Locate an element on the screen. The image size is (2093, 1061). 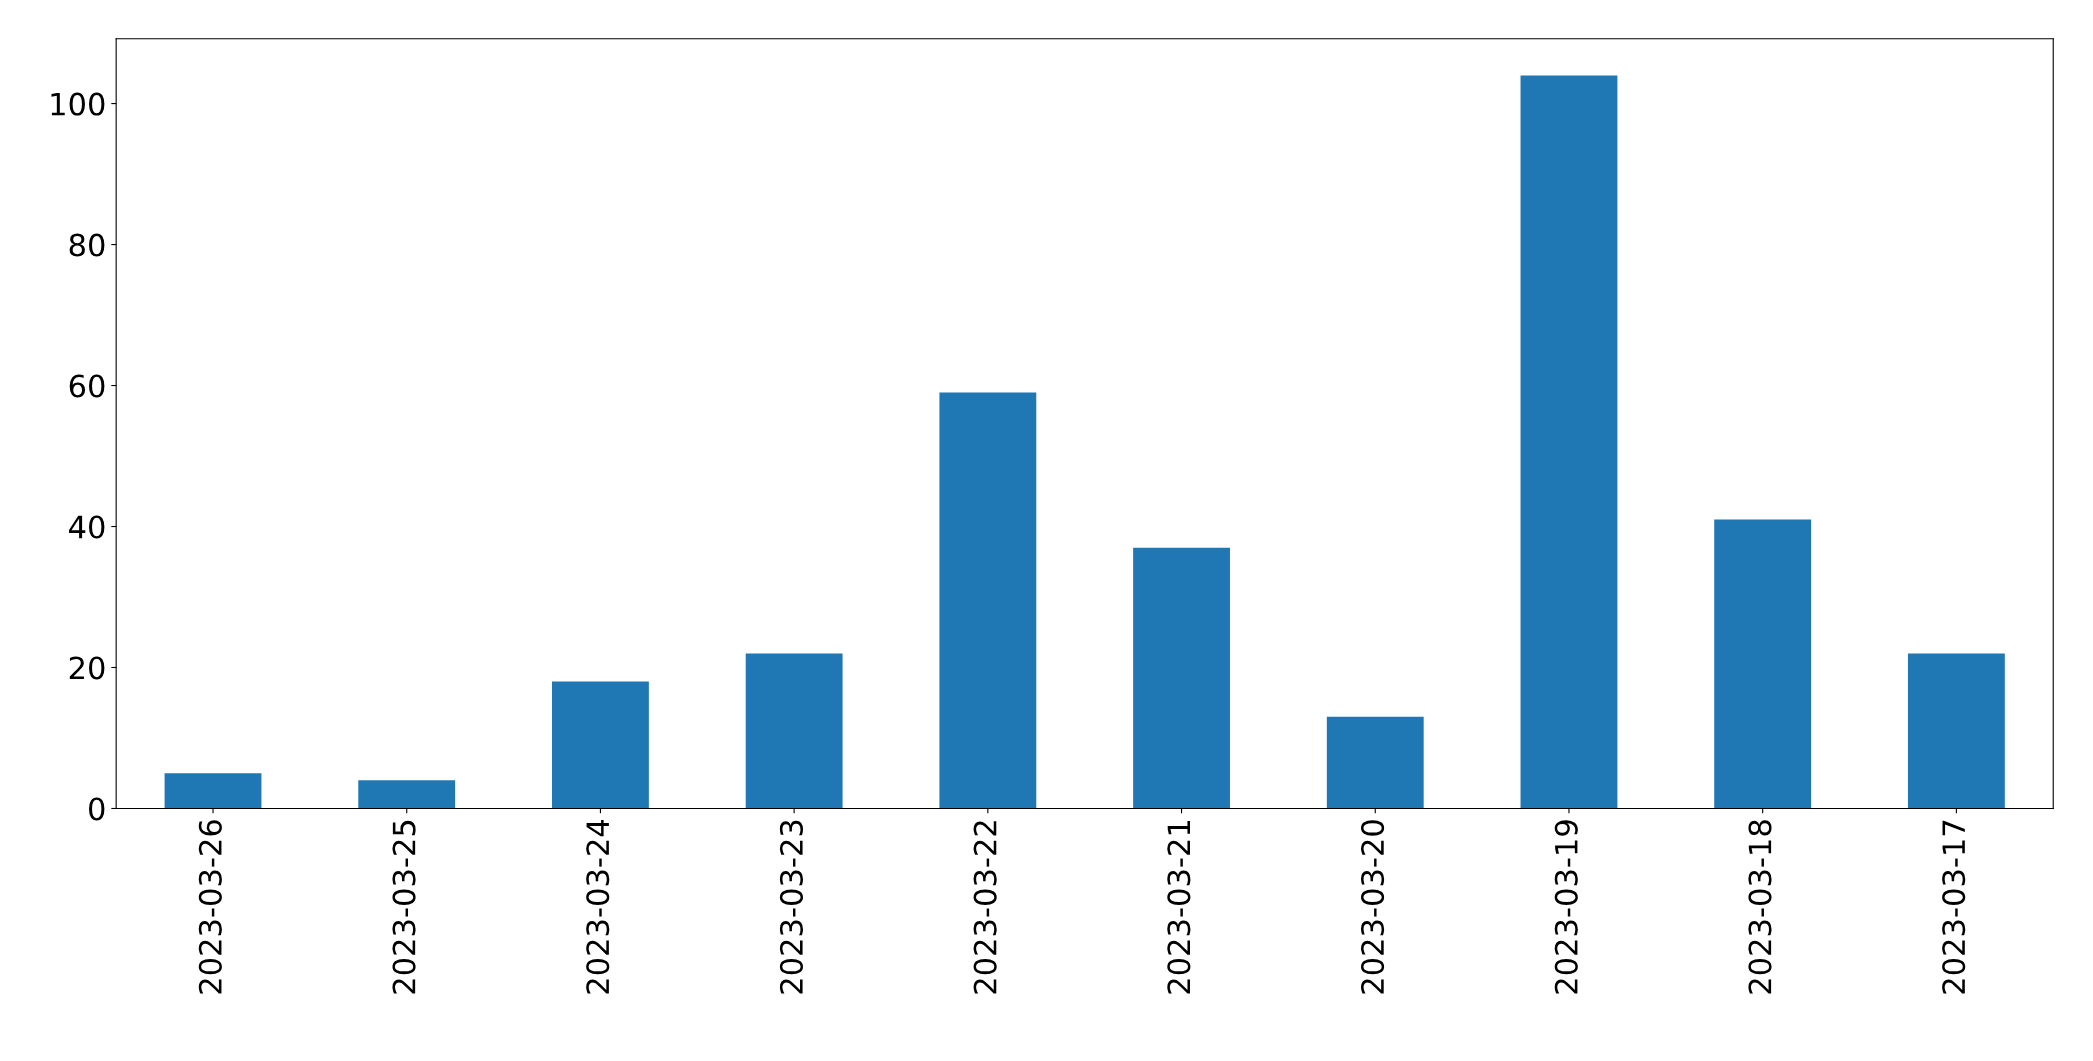
x-tick-label: 2023-03-22 is located at coordinates (985, 907).